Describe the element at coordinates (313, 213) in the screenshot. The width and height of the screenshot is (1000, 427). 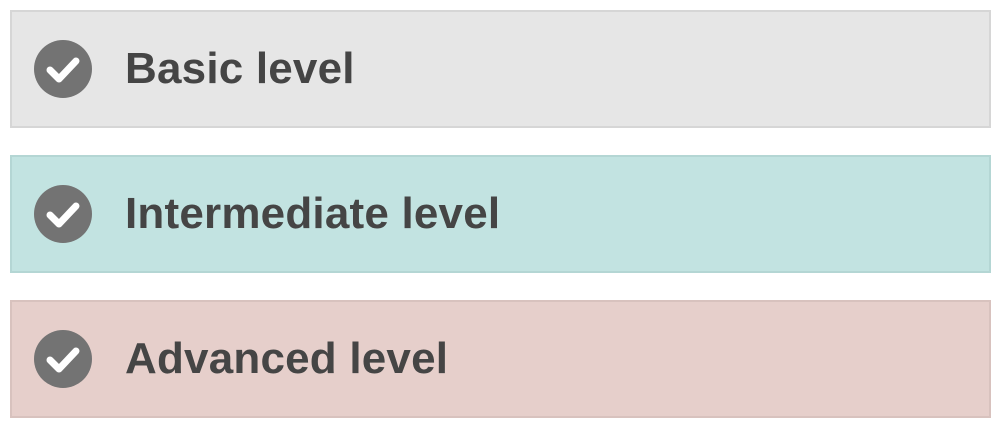
I see `level-label: Intermediate level` at that location.